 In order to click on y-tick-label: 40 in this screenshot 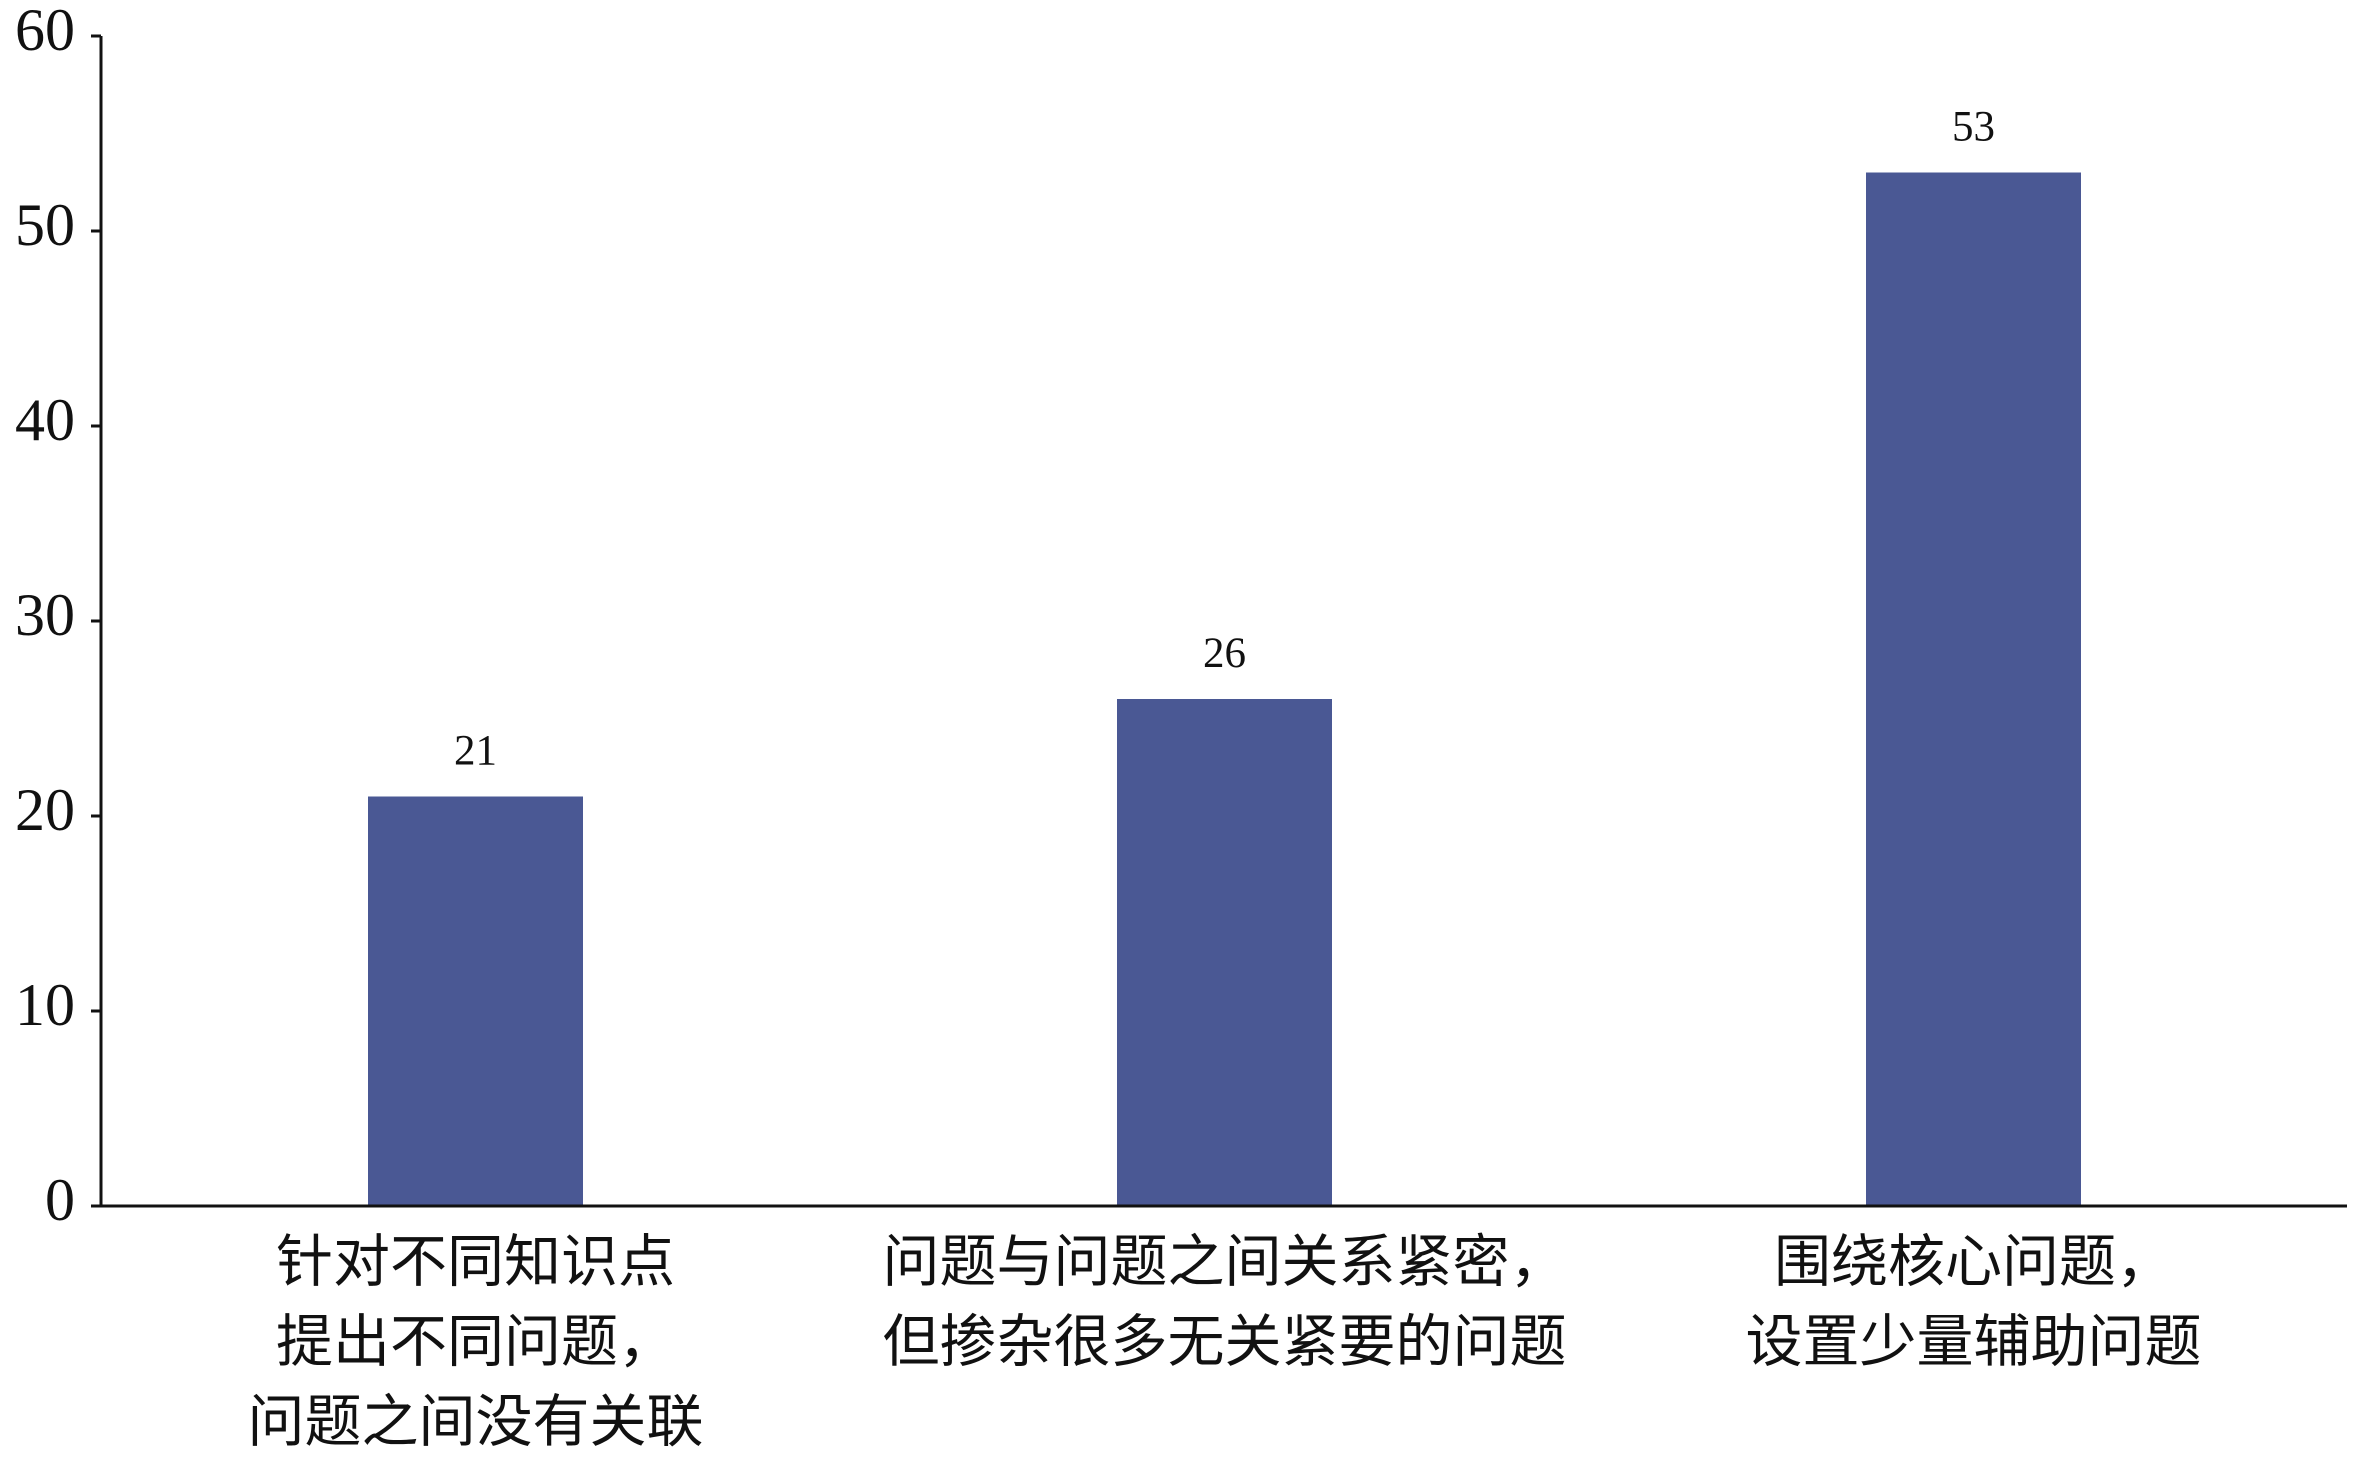, I will do `click(45, 420)`.